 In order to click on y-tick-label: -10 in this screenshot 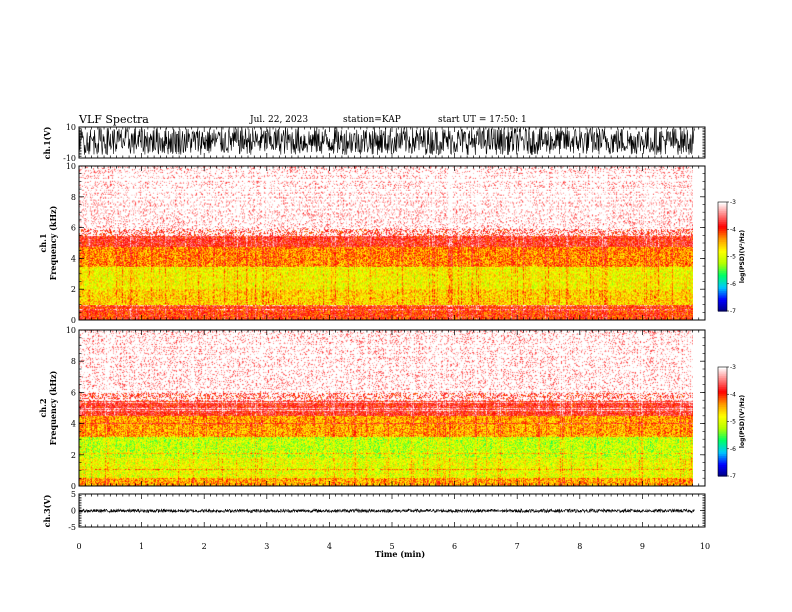, I will do `click(69, 158)`.